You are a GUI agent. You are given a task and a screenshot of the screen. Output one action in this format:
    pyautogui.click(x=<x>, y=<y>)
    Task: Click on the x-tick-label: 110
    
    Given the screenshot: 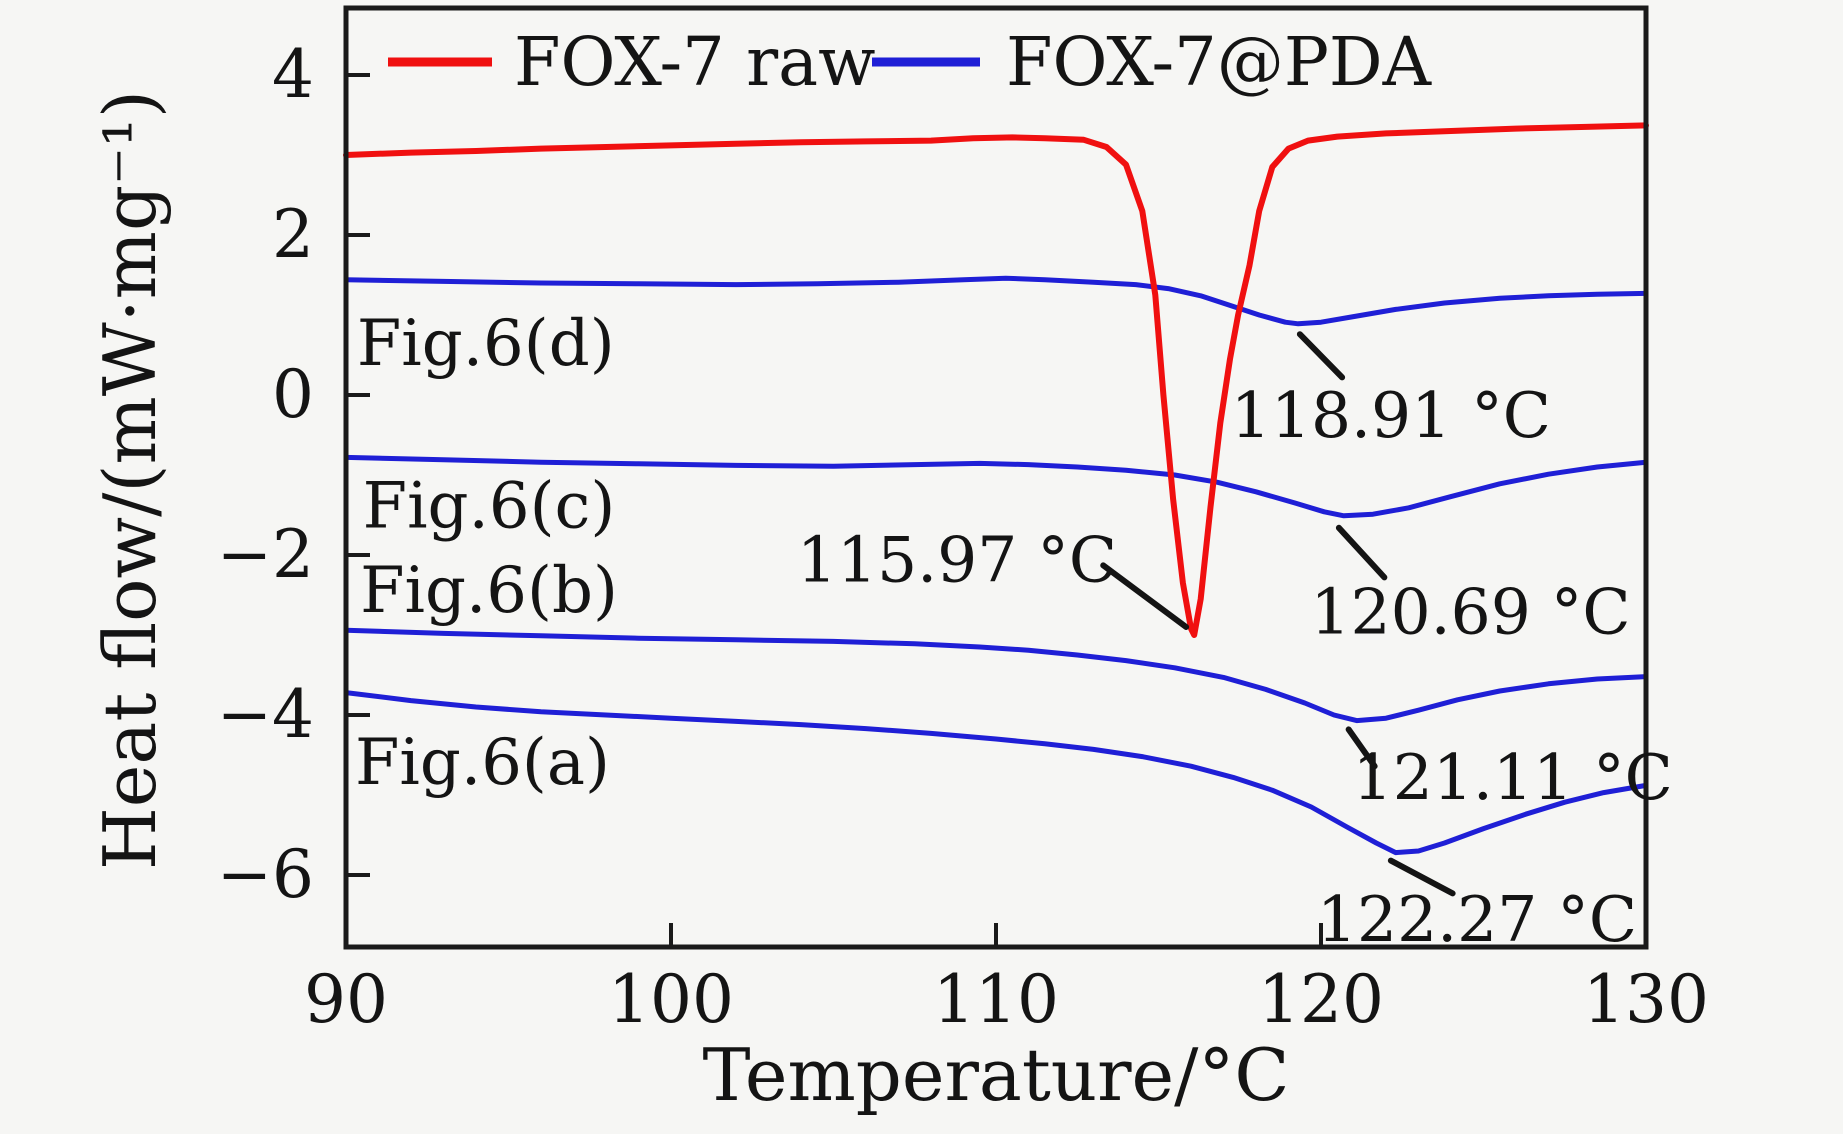 What is the action you would take?
    pyautogui.click(x=996, y=999)
    